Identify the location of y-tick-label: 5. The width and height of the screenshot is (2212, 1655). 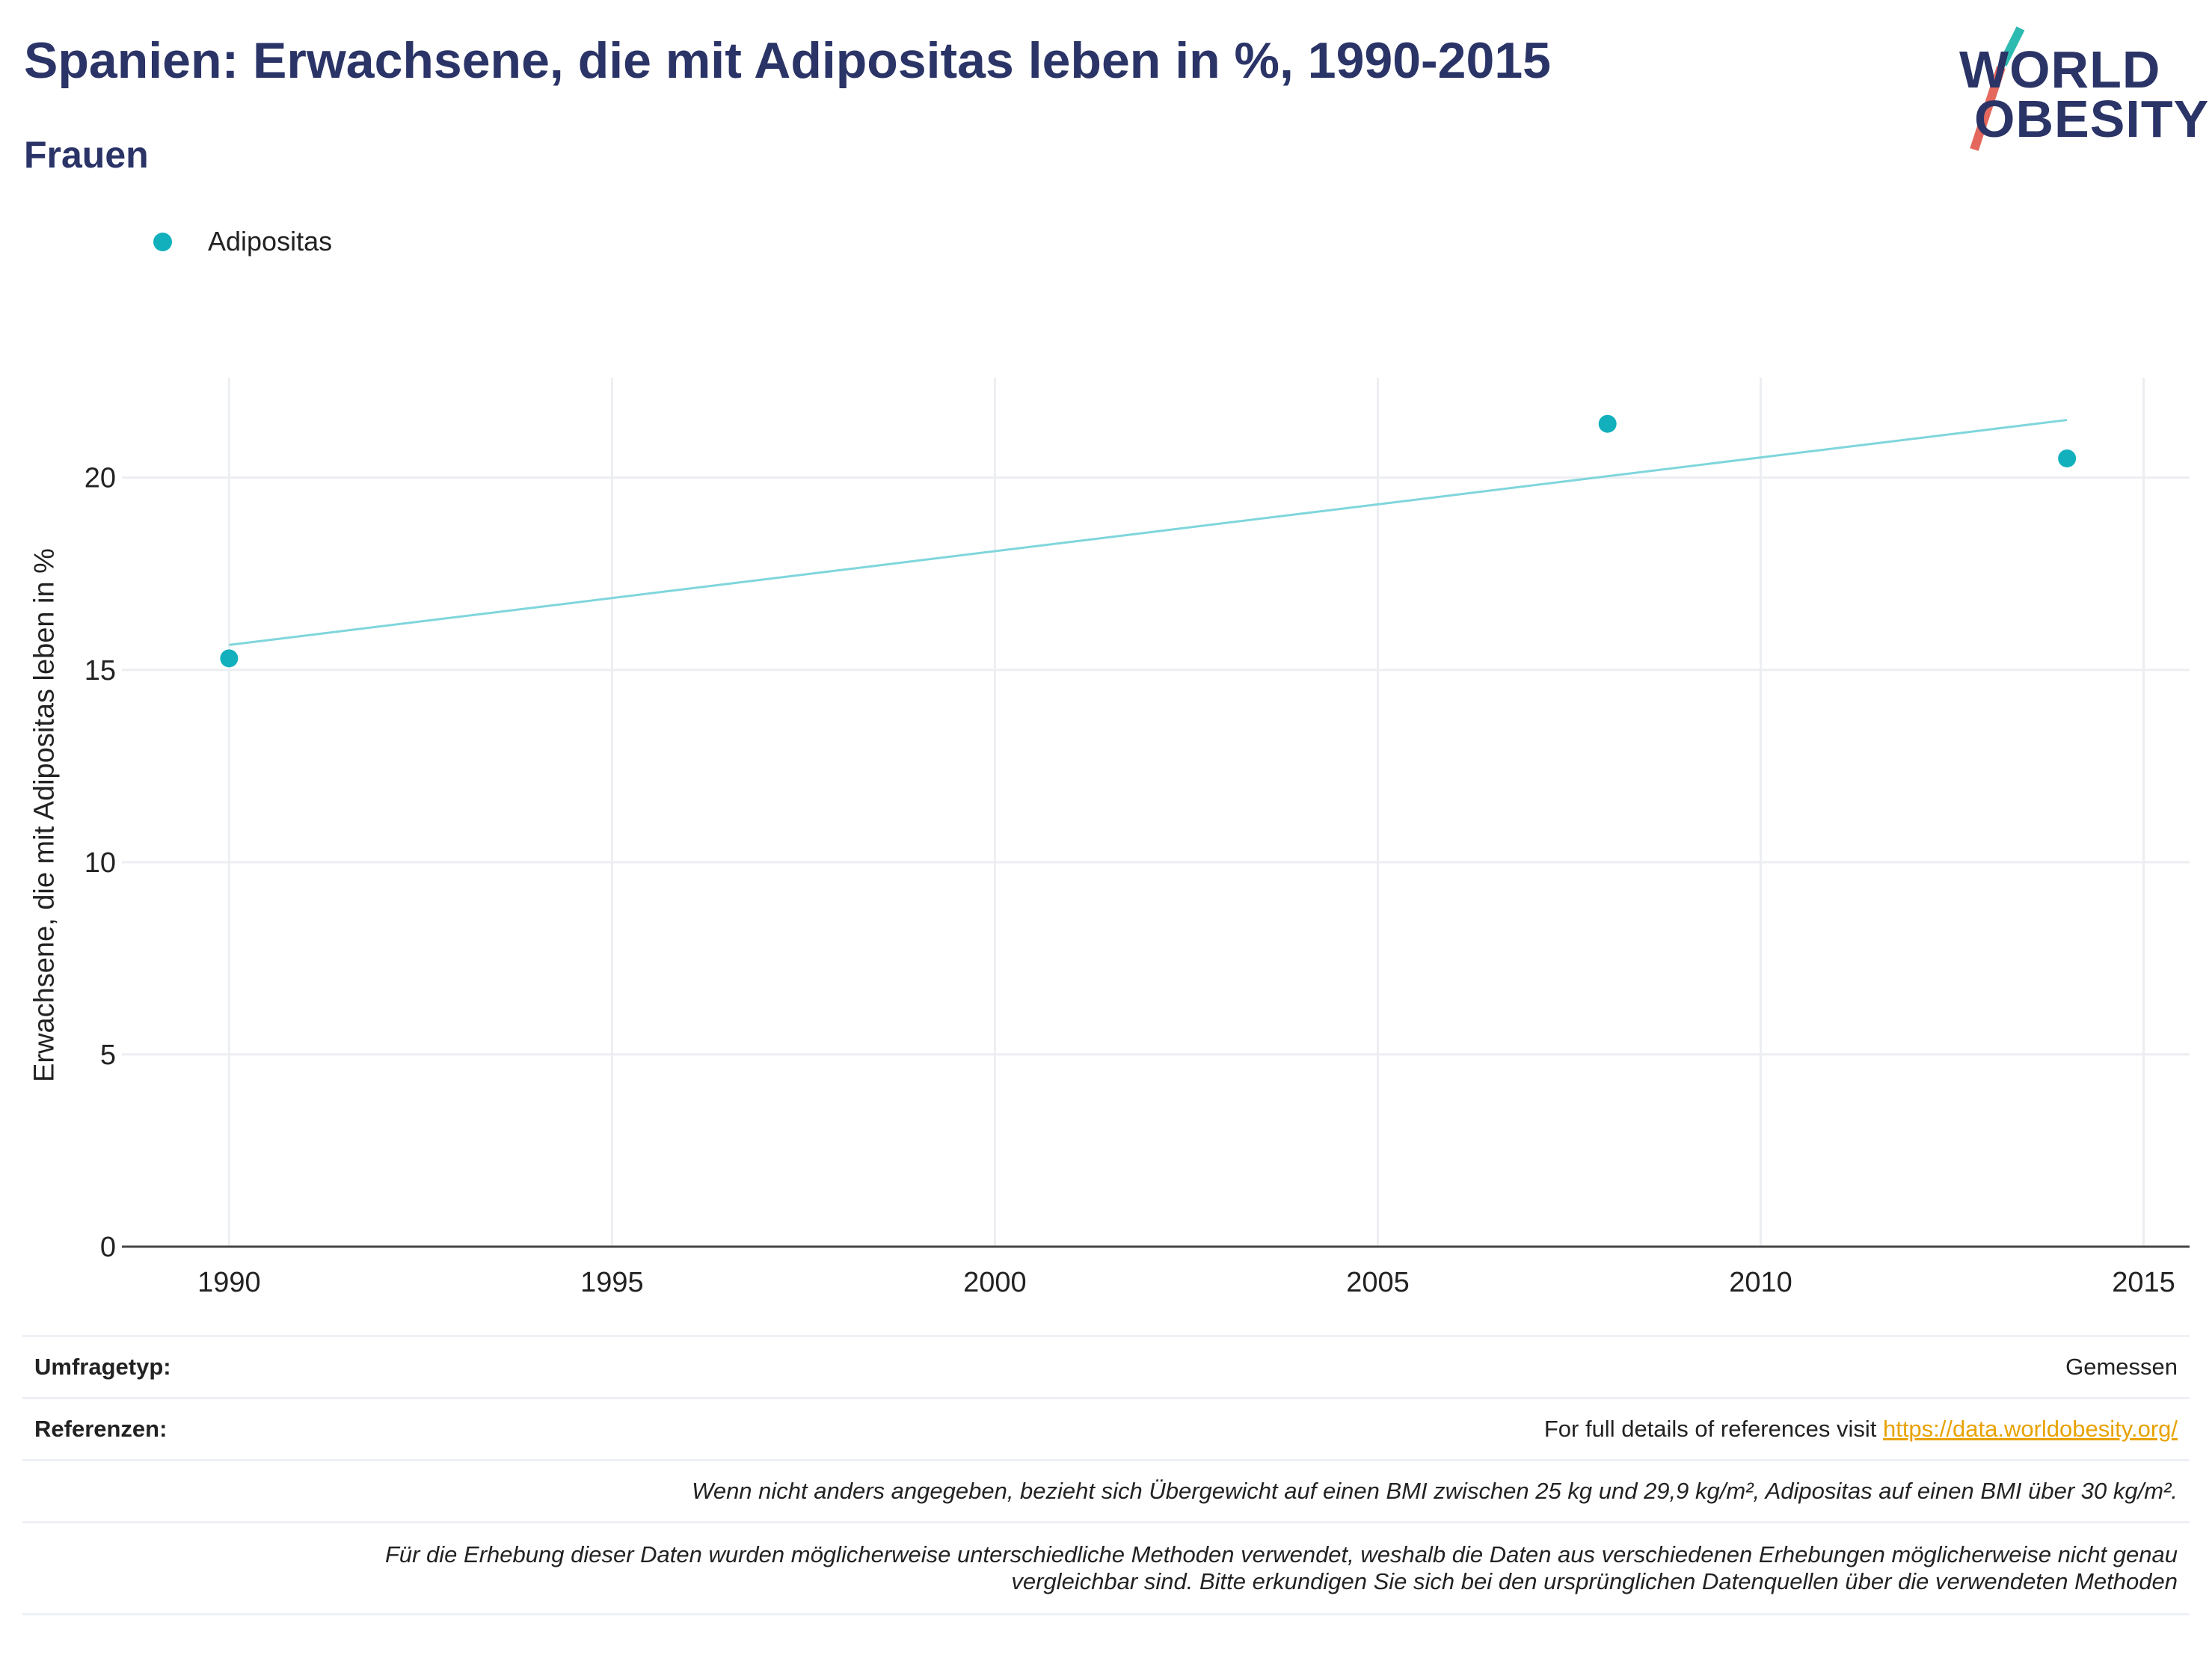
(108, 1055).